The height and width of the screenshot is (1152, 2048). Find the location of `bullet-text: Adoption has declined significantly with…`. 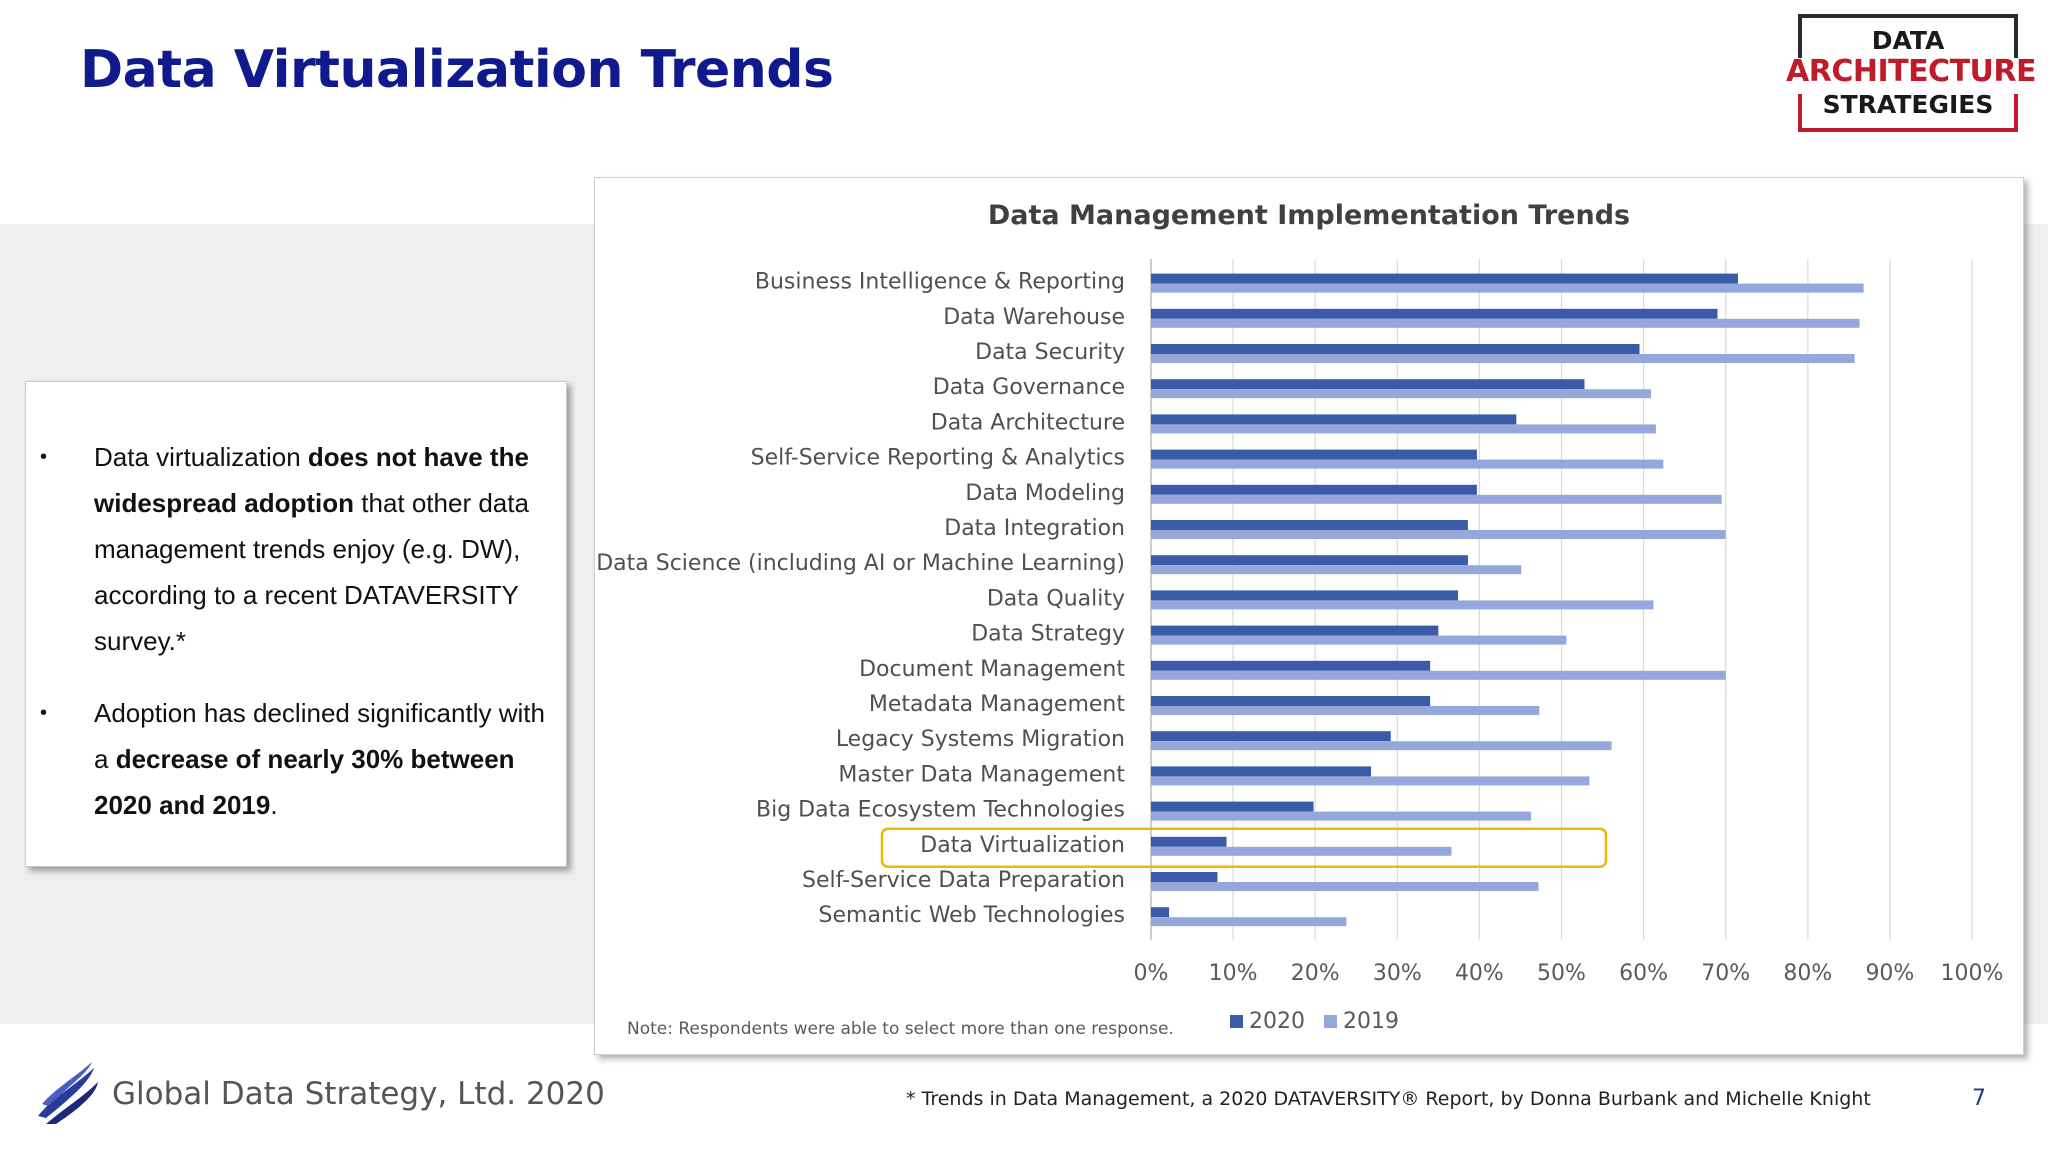

bullet-text: Adoption has declined significantly with… is located at coordinates (329, 759).